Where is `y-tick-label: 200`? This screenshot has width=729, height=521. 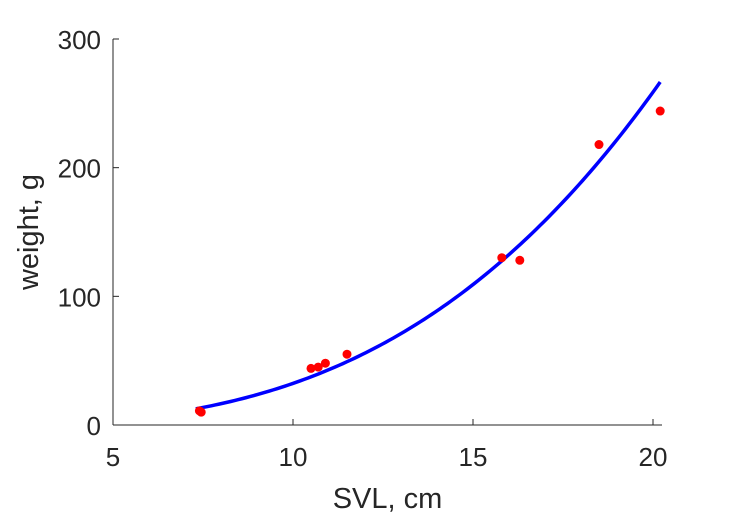 y-tick-label: 200 is located at coordinates (79, 169).